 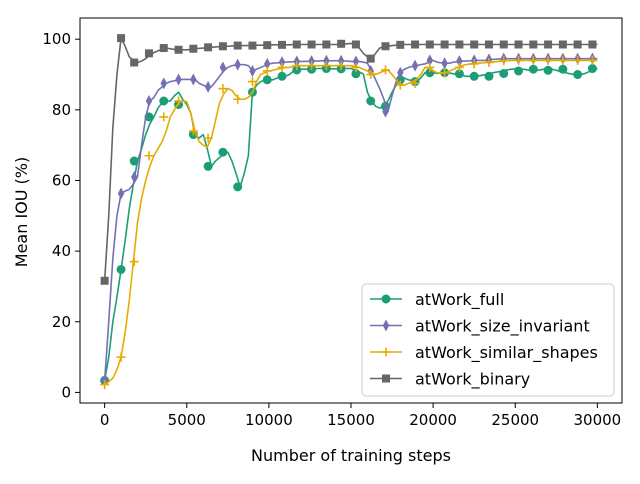 What do you see at coordinates (56, 39) in the screenshot?
I see `y-tick-label: 100` at bounding box center [56, 39].